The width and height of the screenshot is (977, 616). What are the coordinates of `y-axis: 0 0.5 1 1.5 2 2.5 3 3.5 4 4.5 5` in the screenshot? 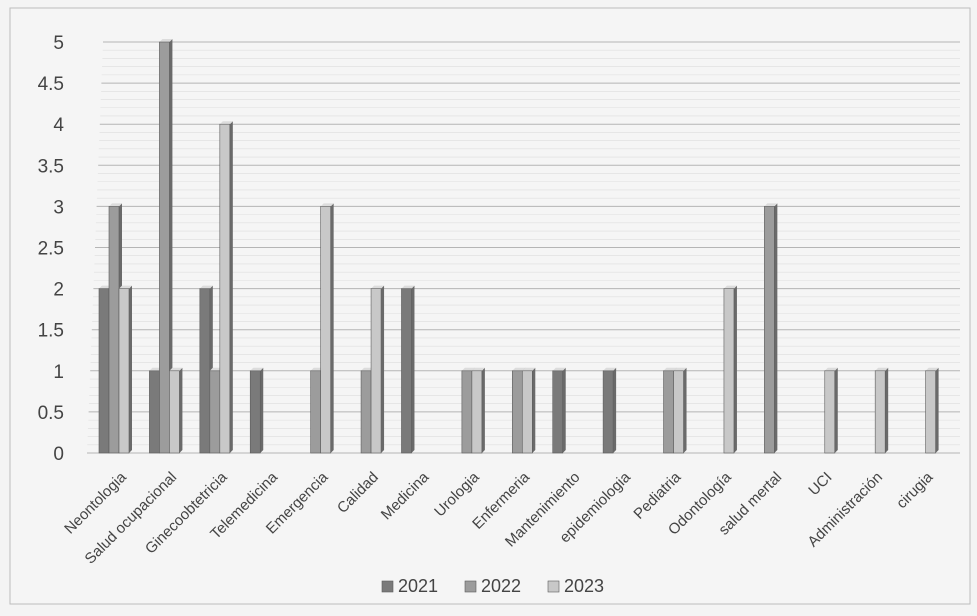 It's located at (51, 249).